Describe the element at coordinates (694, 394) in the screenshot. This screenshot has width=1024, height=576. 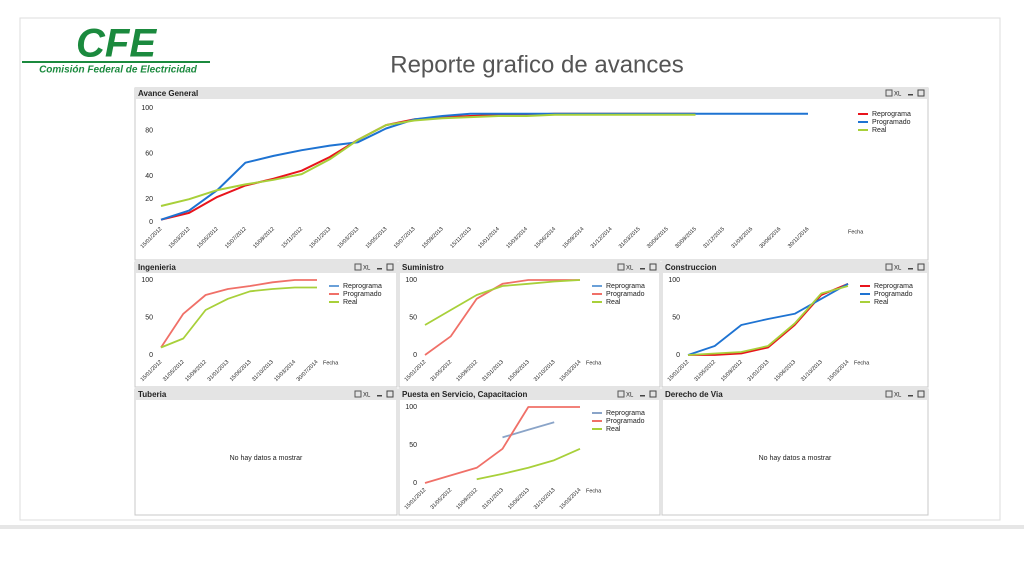
I see `panel-title: Derecho de Via` at that location.